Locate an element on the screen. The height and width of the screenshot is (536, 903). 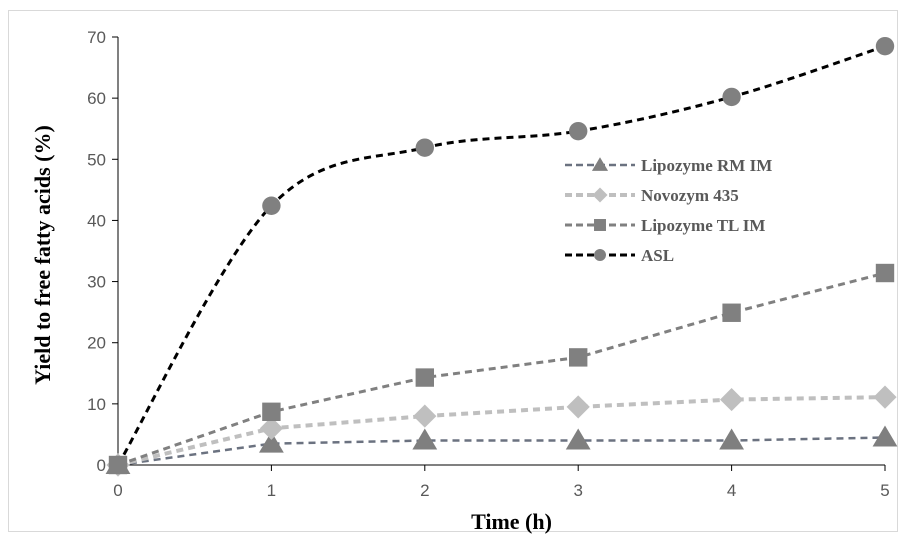
y-tick-label: 70 is located at coordinates (96, 37).